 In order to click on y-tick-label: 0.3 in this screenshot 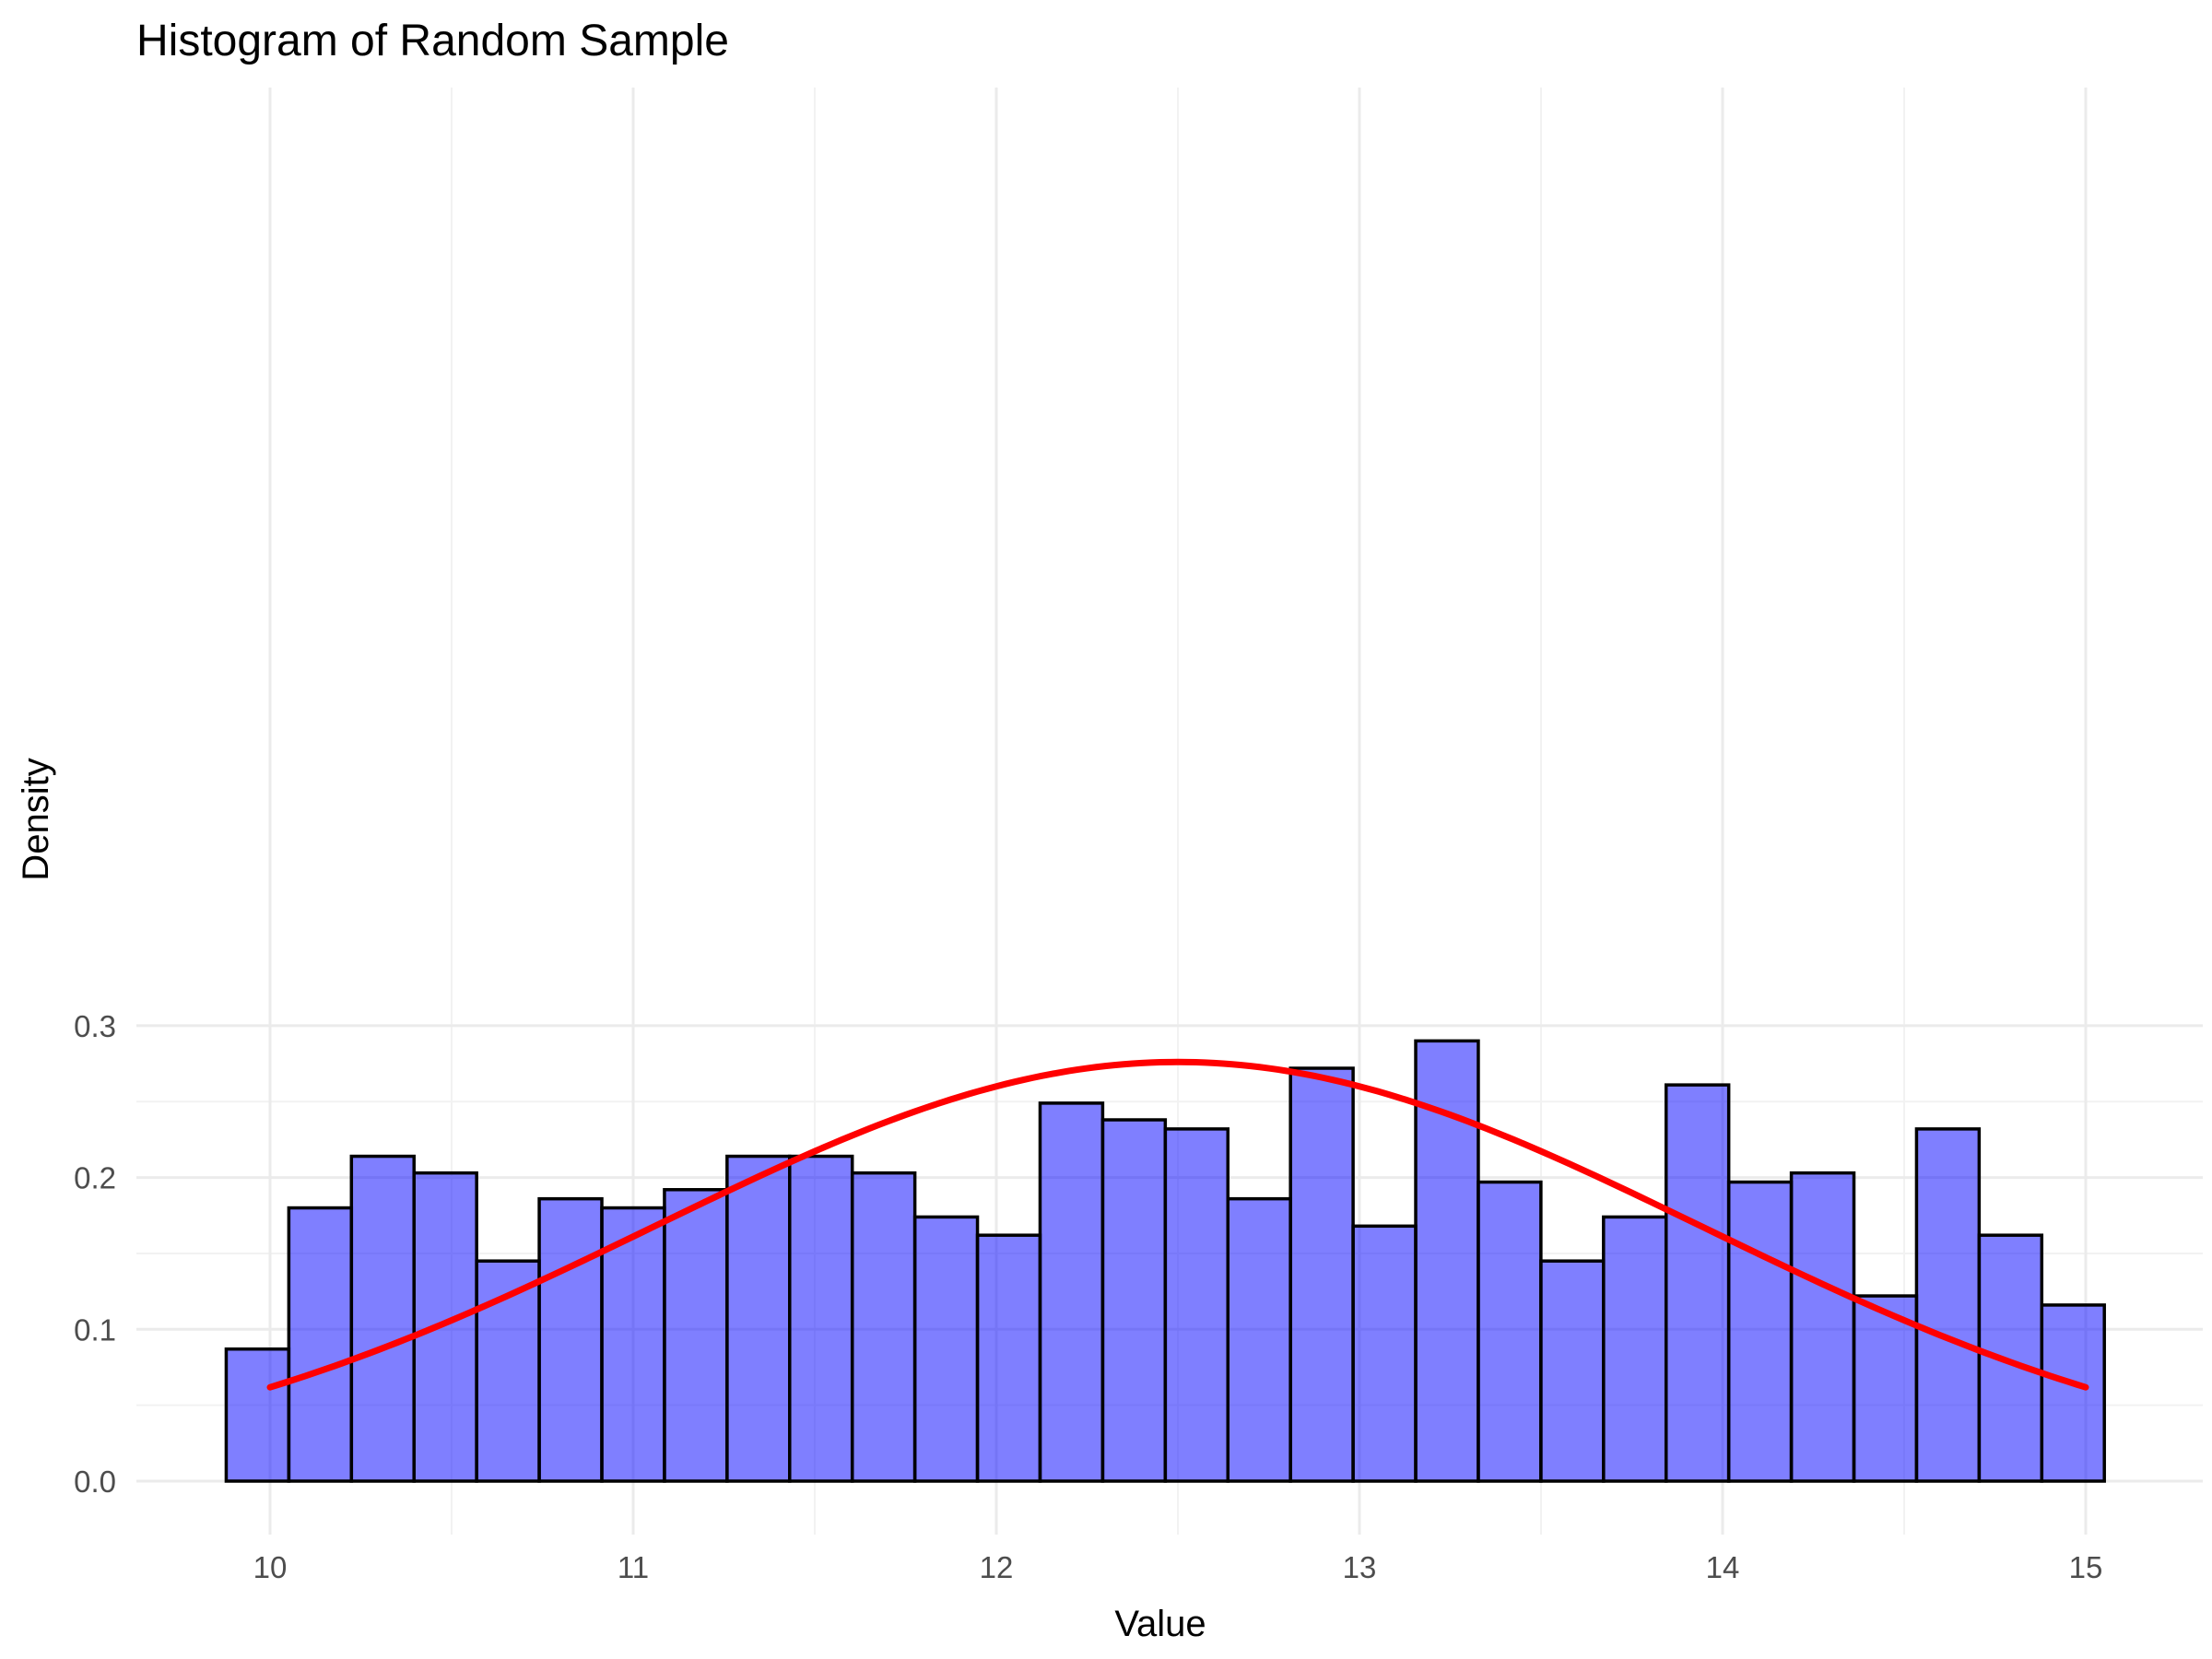, I will do `click(95, 1026)`.